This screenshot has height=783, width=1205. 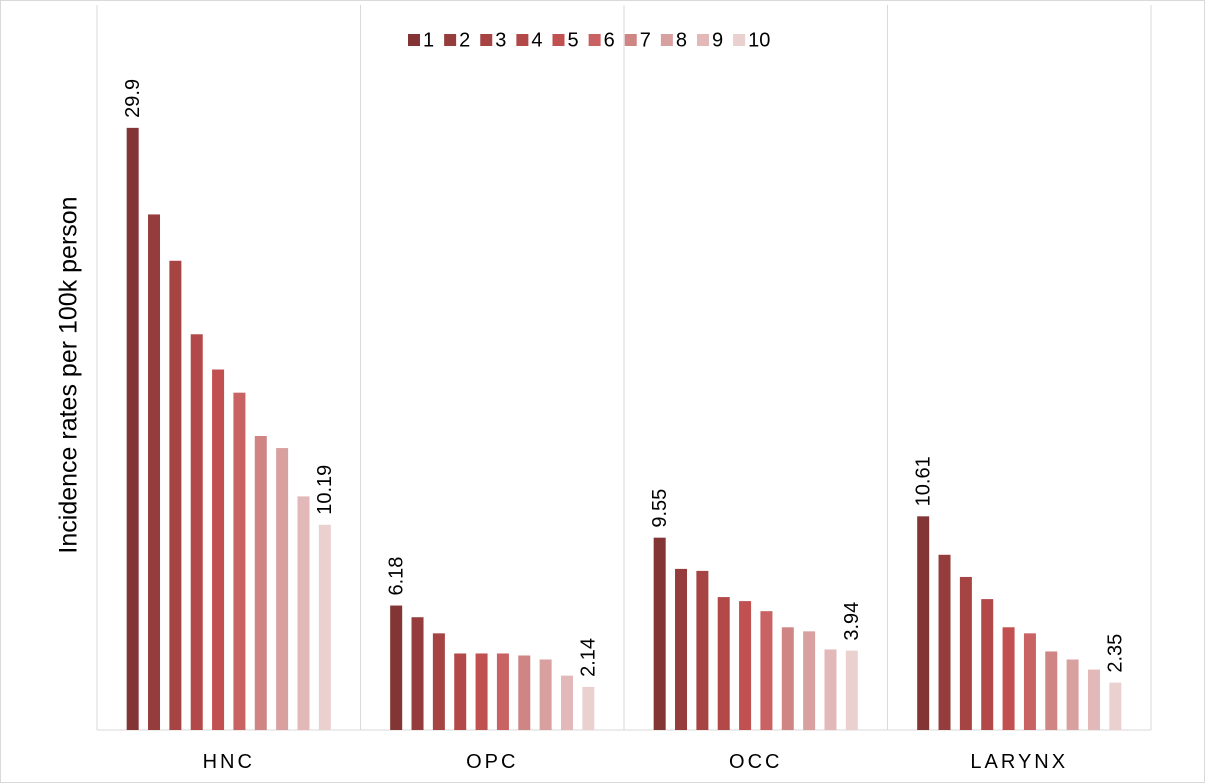 What do you see at coordinates (717, 40) in the screenshot?
I see `legend-label: 9` at bounding box center [717, 40].